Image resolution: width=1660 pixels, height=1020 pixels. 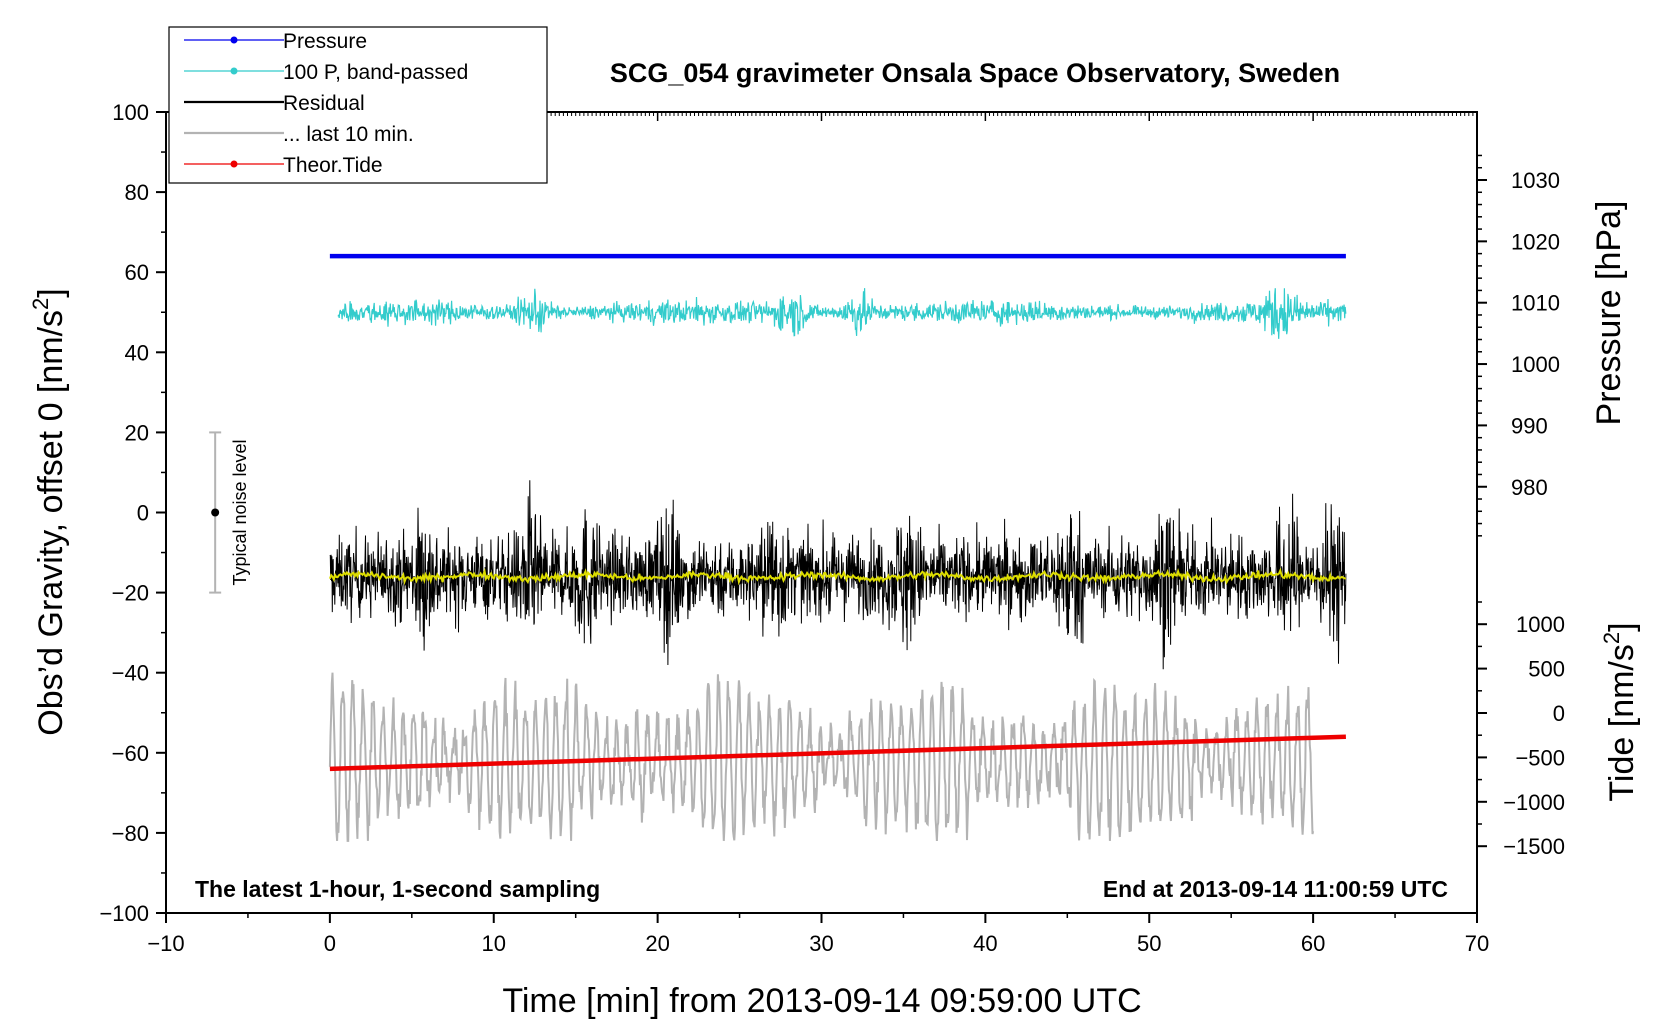 What do you see at coordinates (985, 943) in the screenshot?
I see `x-tick-label: 40` at bounding box center [985, 943].